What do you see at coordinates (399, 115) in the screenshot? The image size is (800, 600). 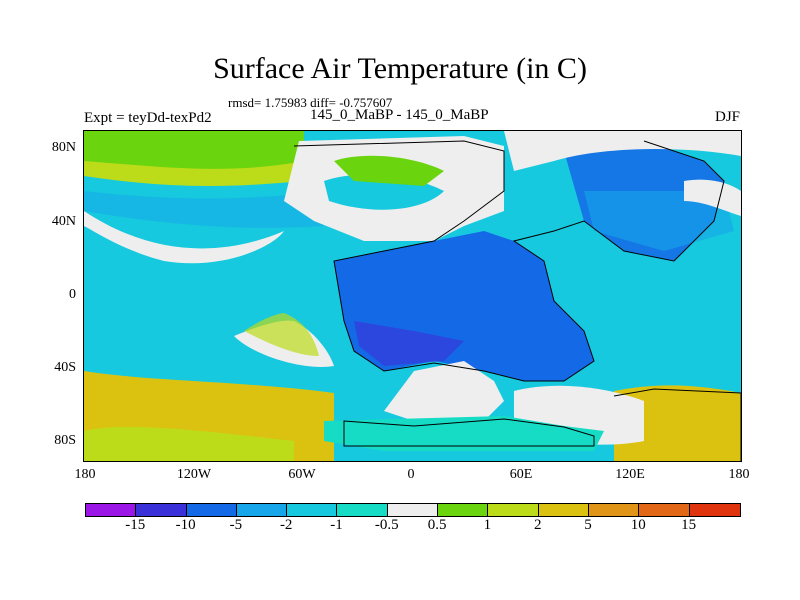 I see `period-label: 145_0_MaBP - 145_0_MaBP` at bounding box center [399, 115].